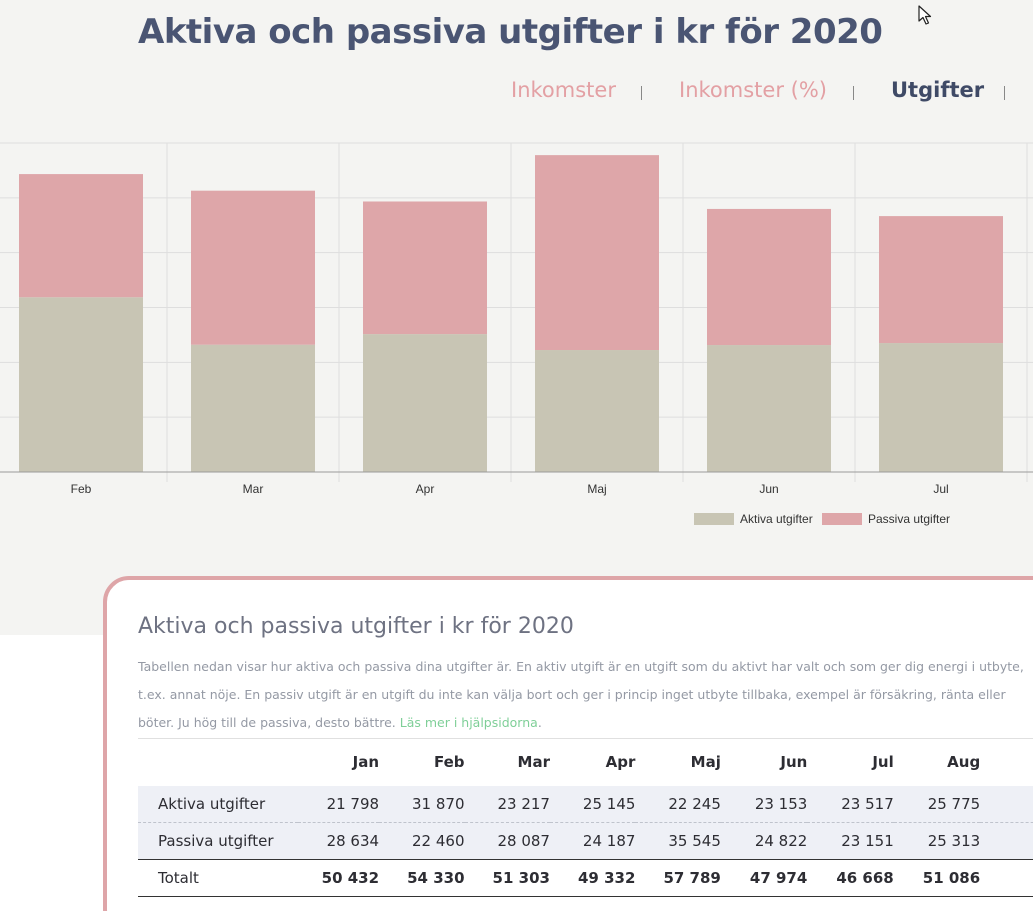 The image size is (1033, 911). I want to click on mouse-cursor-icon, so click(925, 15).